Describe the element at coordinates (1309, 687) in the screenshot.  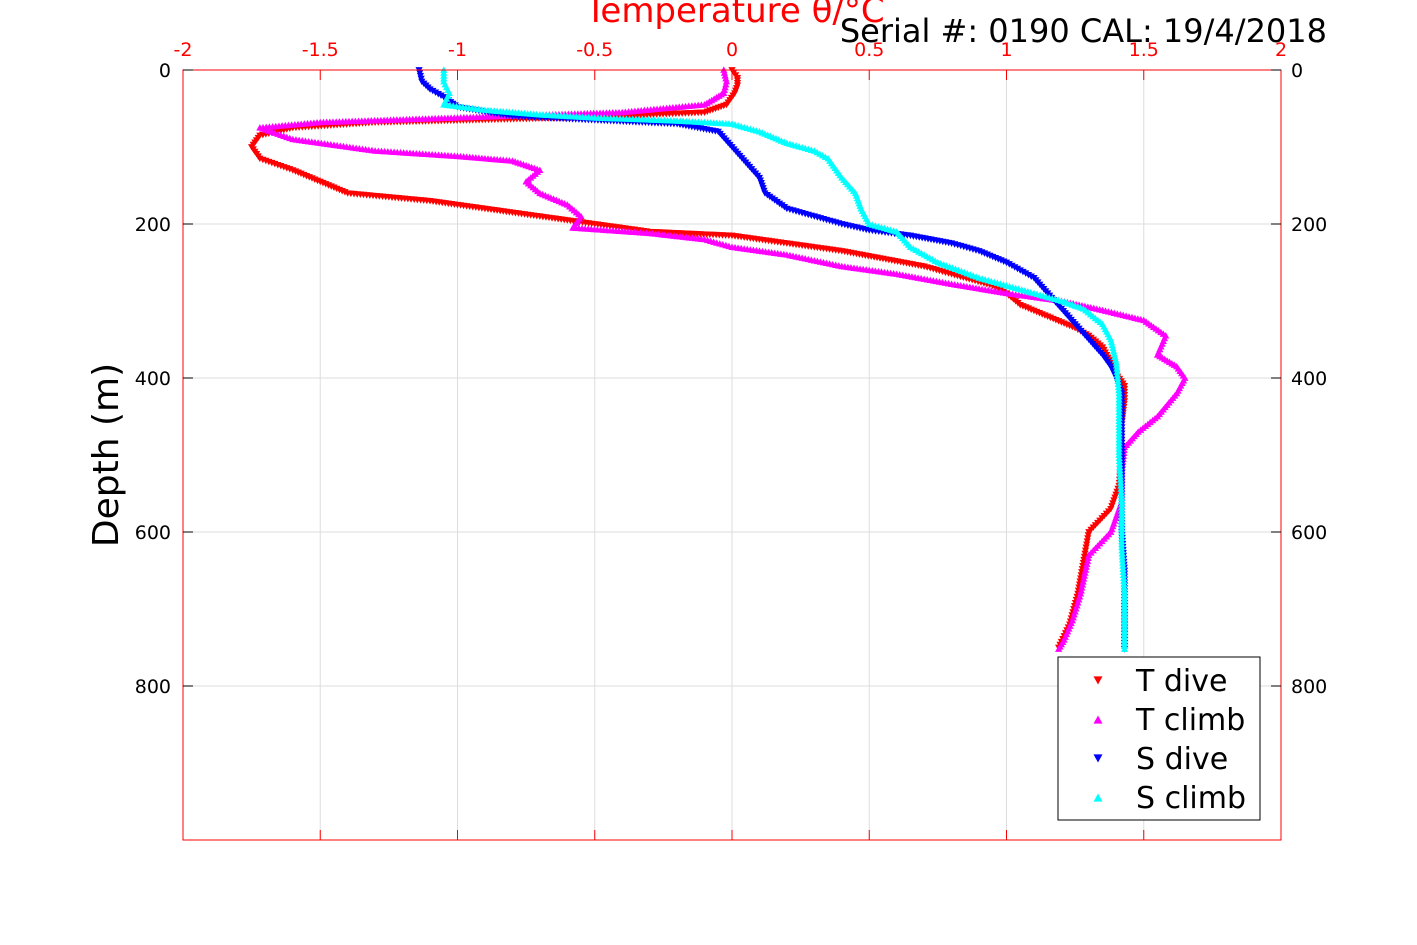
I see `y-tick-label-right: 800` at that location.